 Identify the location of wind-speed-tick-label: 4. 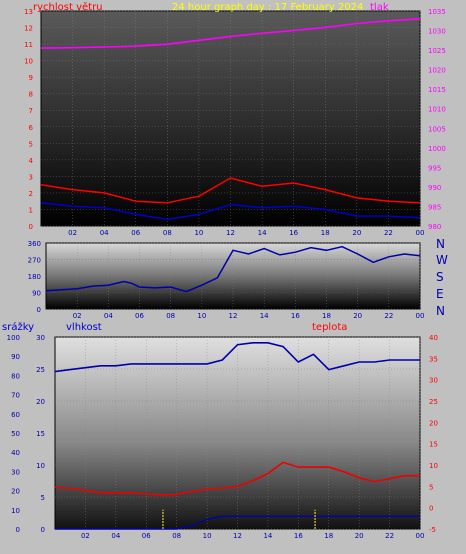
(31, 161).